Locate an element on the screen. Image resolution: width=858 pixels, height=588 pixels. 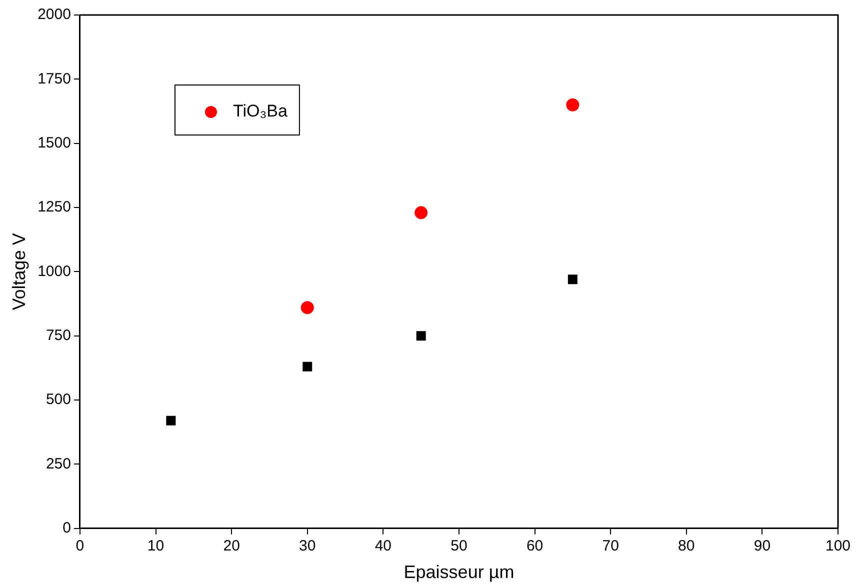
x-tick-label: 10 is located at coordinates (155, 546).